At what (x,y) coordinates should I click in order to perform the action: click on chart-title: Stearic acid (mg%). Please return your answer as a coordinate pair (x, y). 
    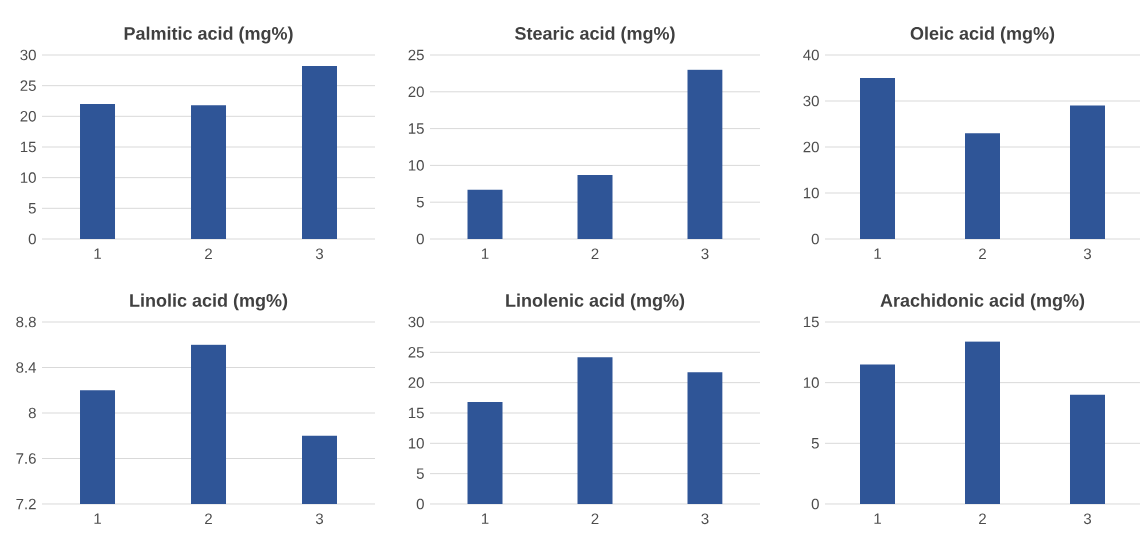
    Looking at the image, I should click on (595, 35).